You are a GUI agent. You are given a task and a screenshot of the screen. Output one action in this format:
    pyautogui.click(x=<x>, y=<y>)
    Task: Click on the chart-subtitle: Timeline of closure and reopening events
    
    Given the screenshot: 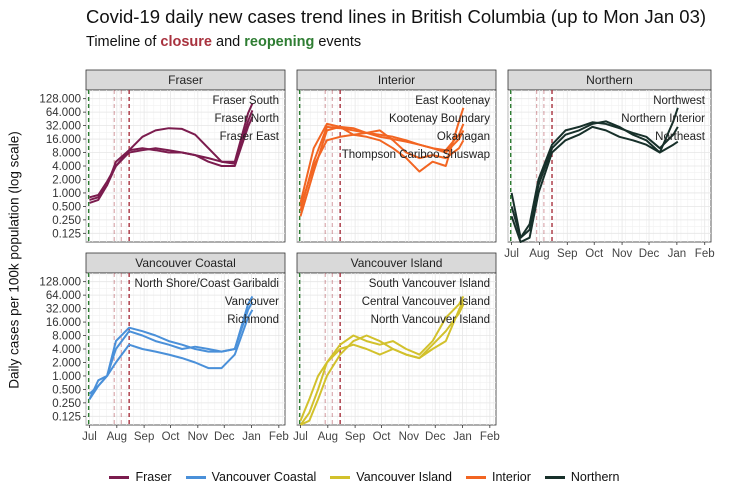 What is the action you would take?
    pyautogui.click(x=223, y=42)
    